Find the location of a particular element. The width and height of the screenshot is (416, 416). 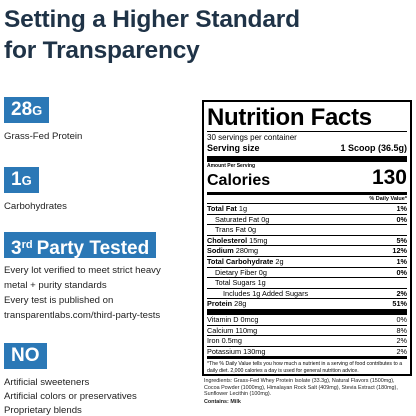

nutrient-name: Total Sugars is located at coordinates (235, 283).